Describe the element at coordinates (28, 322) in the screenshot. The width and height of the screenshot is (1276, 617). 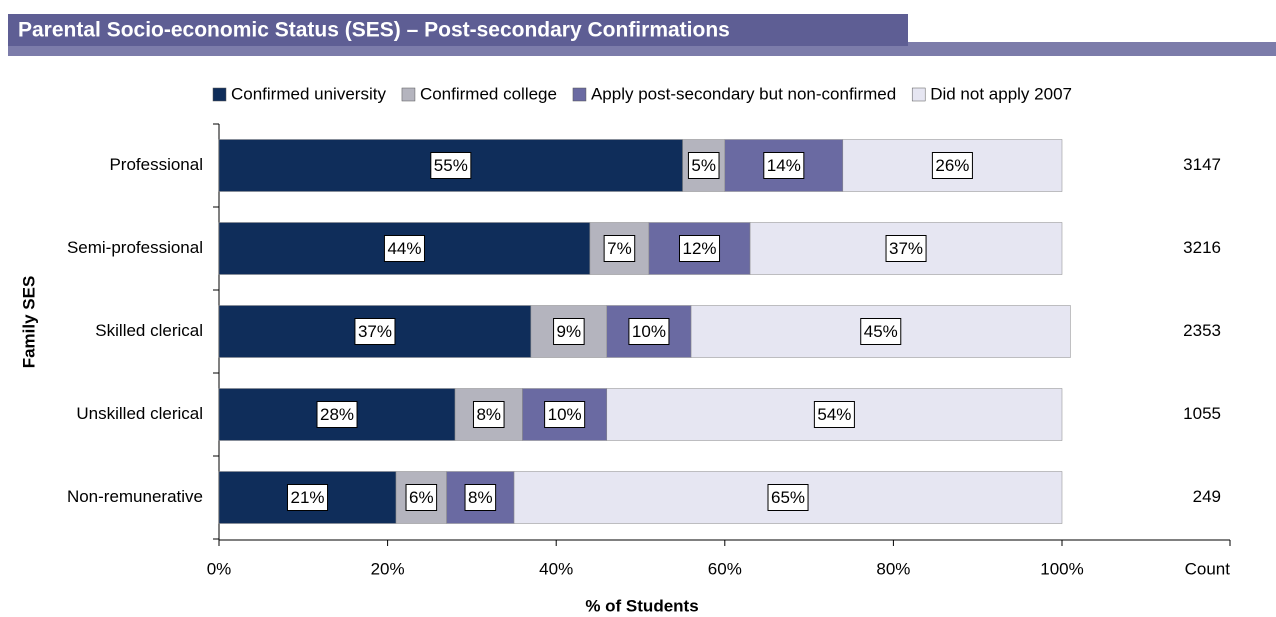
I see `y-axis-label: Family SES` at that location.